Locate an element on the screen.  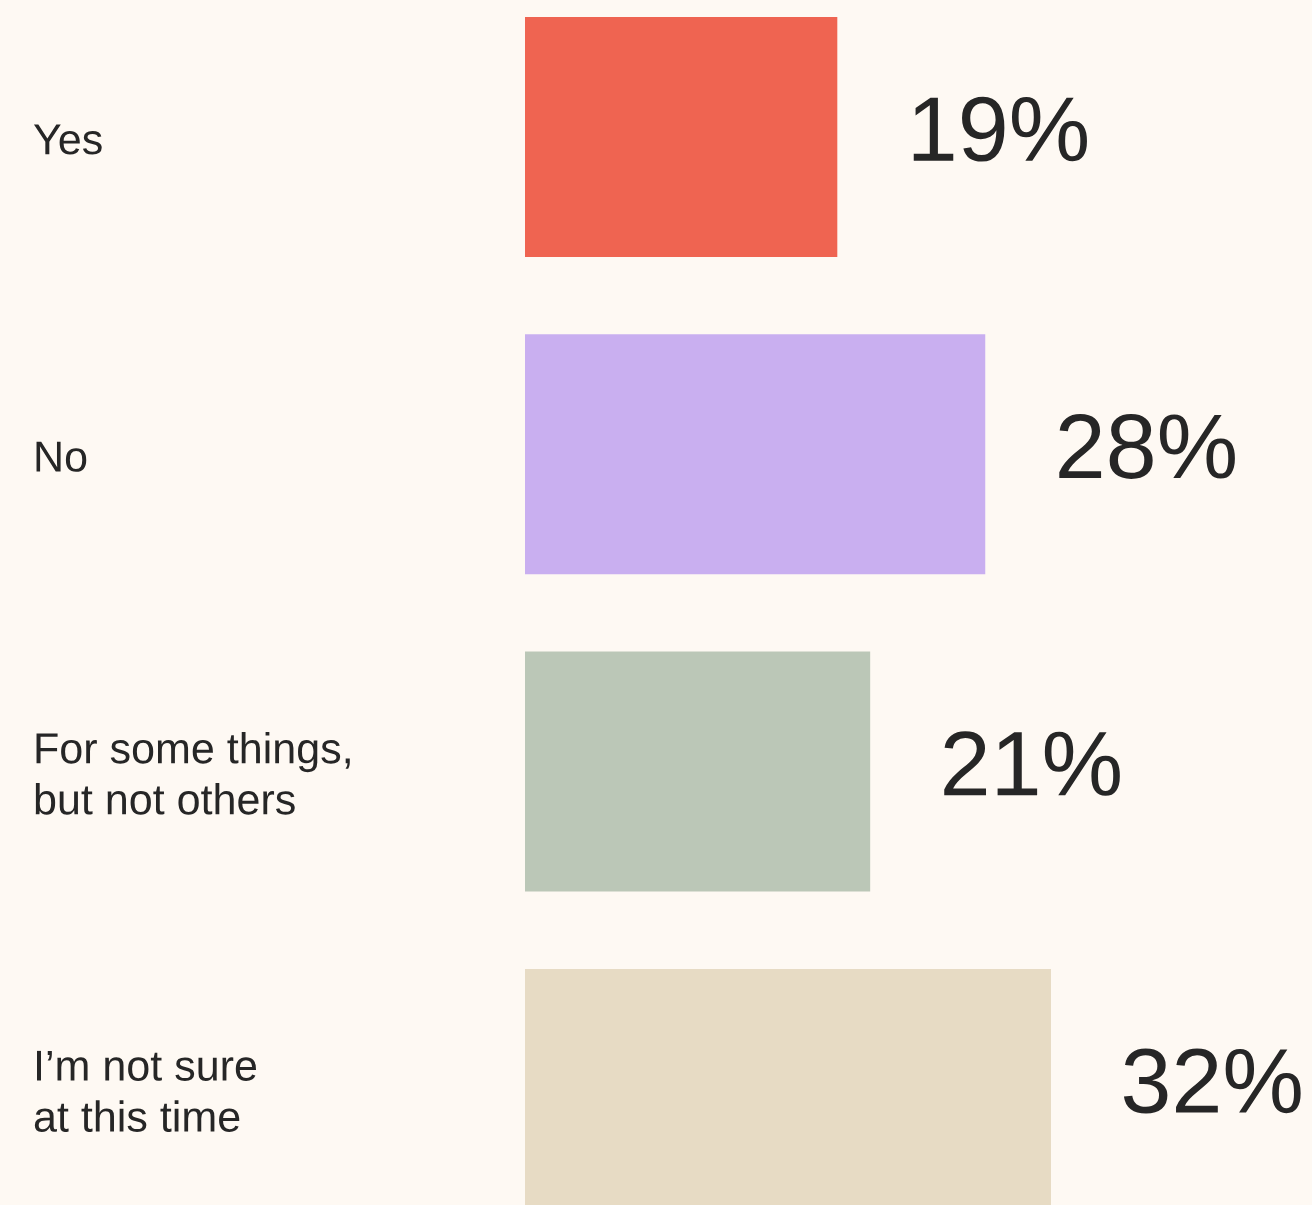
data-label: 21% is located at coordinates (1032, 763).